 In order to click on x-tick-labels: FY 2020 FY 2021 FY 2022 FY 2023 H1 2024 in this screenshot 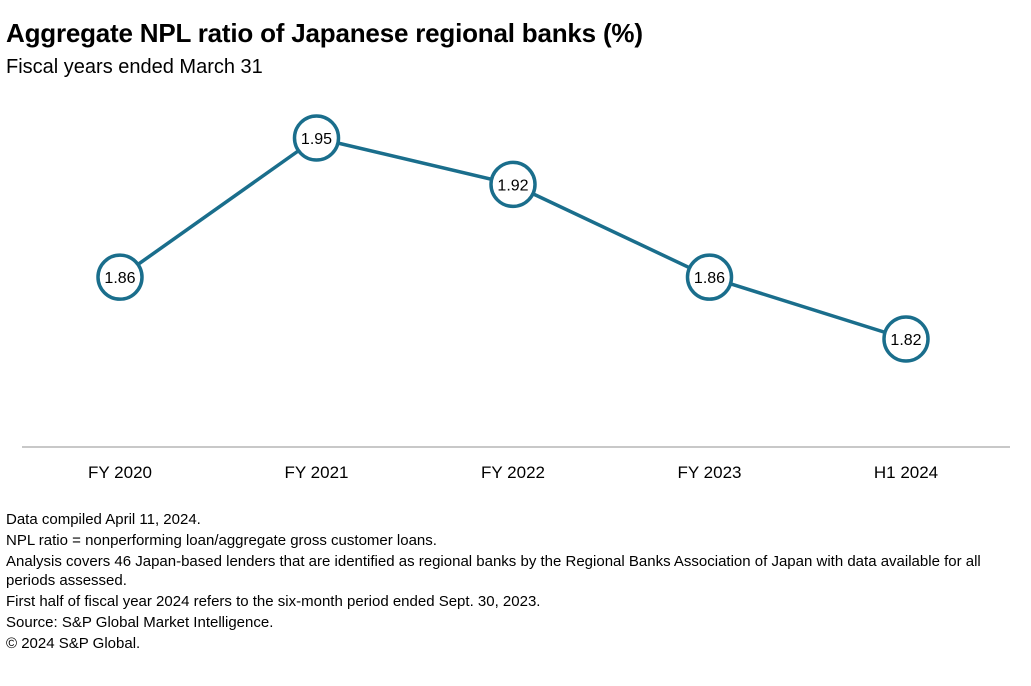, I will do `click(513, 472)`.